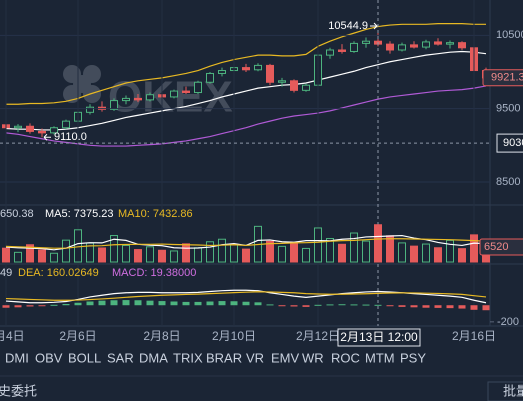  I want to click on volume-header: 650.38, so click(17, 214).